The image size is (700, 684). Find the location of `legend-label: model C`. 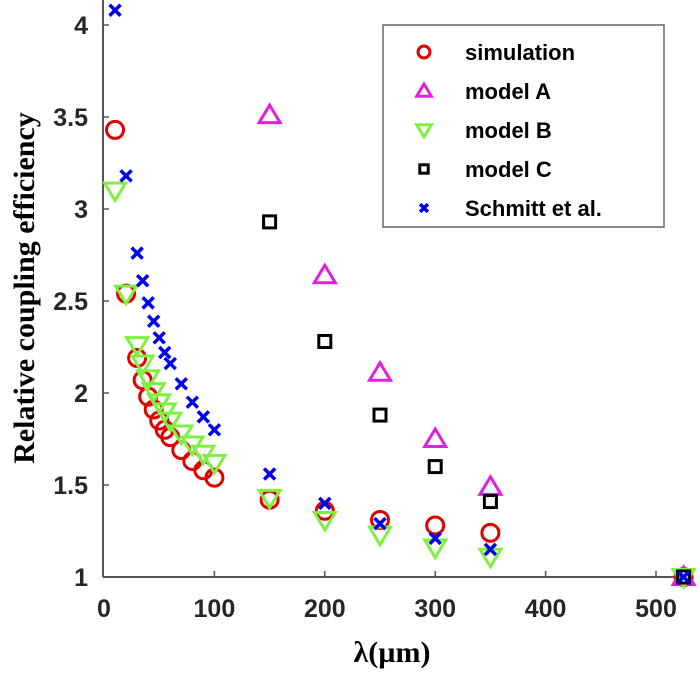

legend-label: model C is located at coordinates (508, 169).